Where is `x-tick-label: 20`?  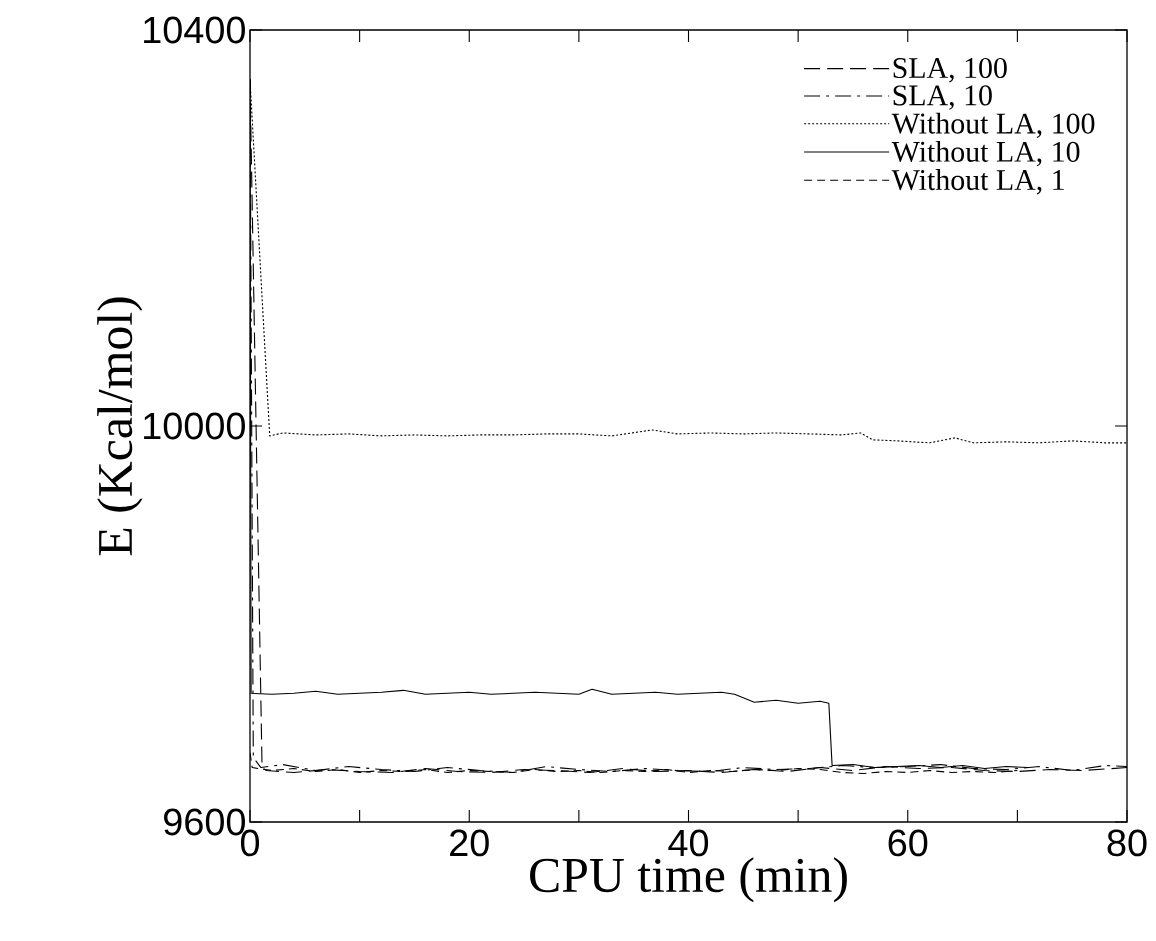 x-tick-label: 20 is located at coordinates (469, 843).